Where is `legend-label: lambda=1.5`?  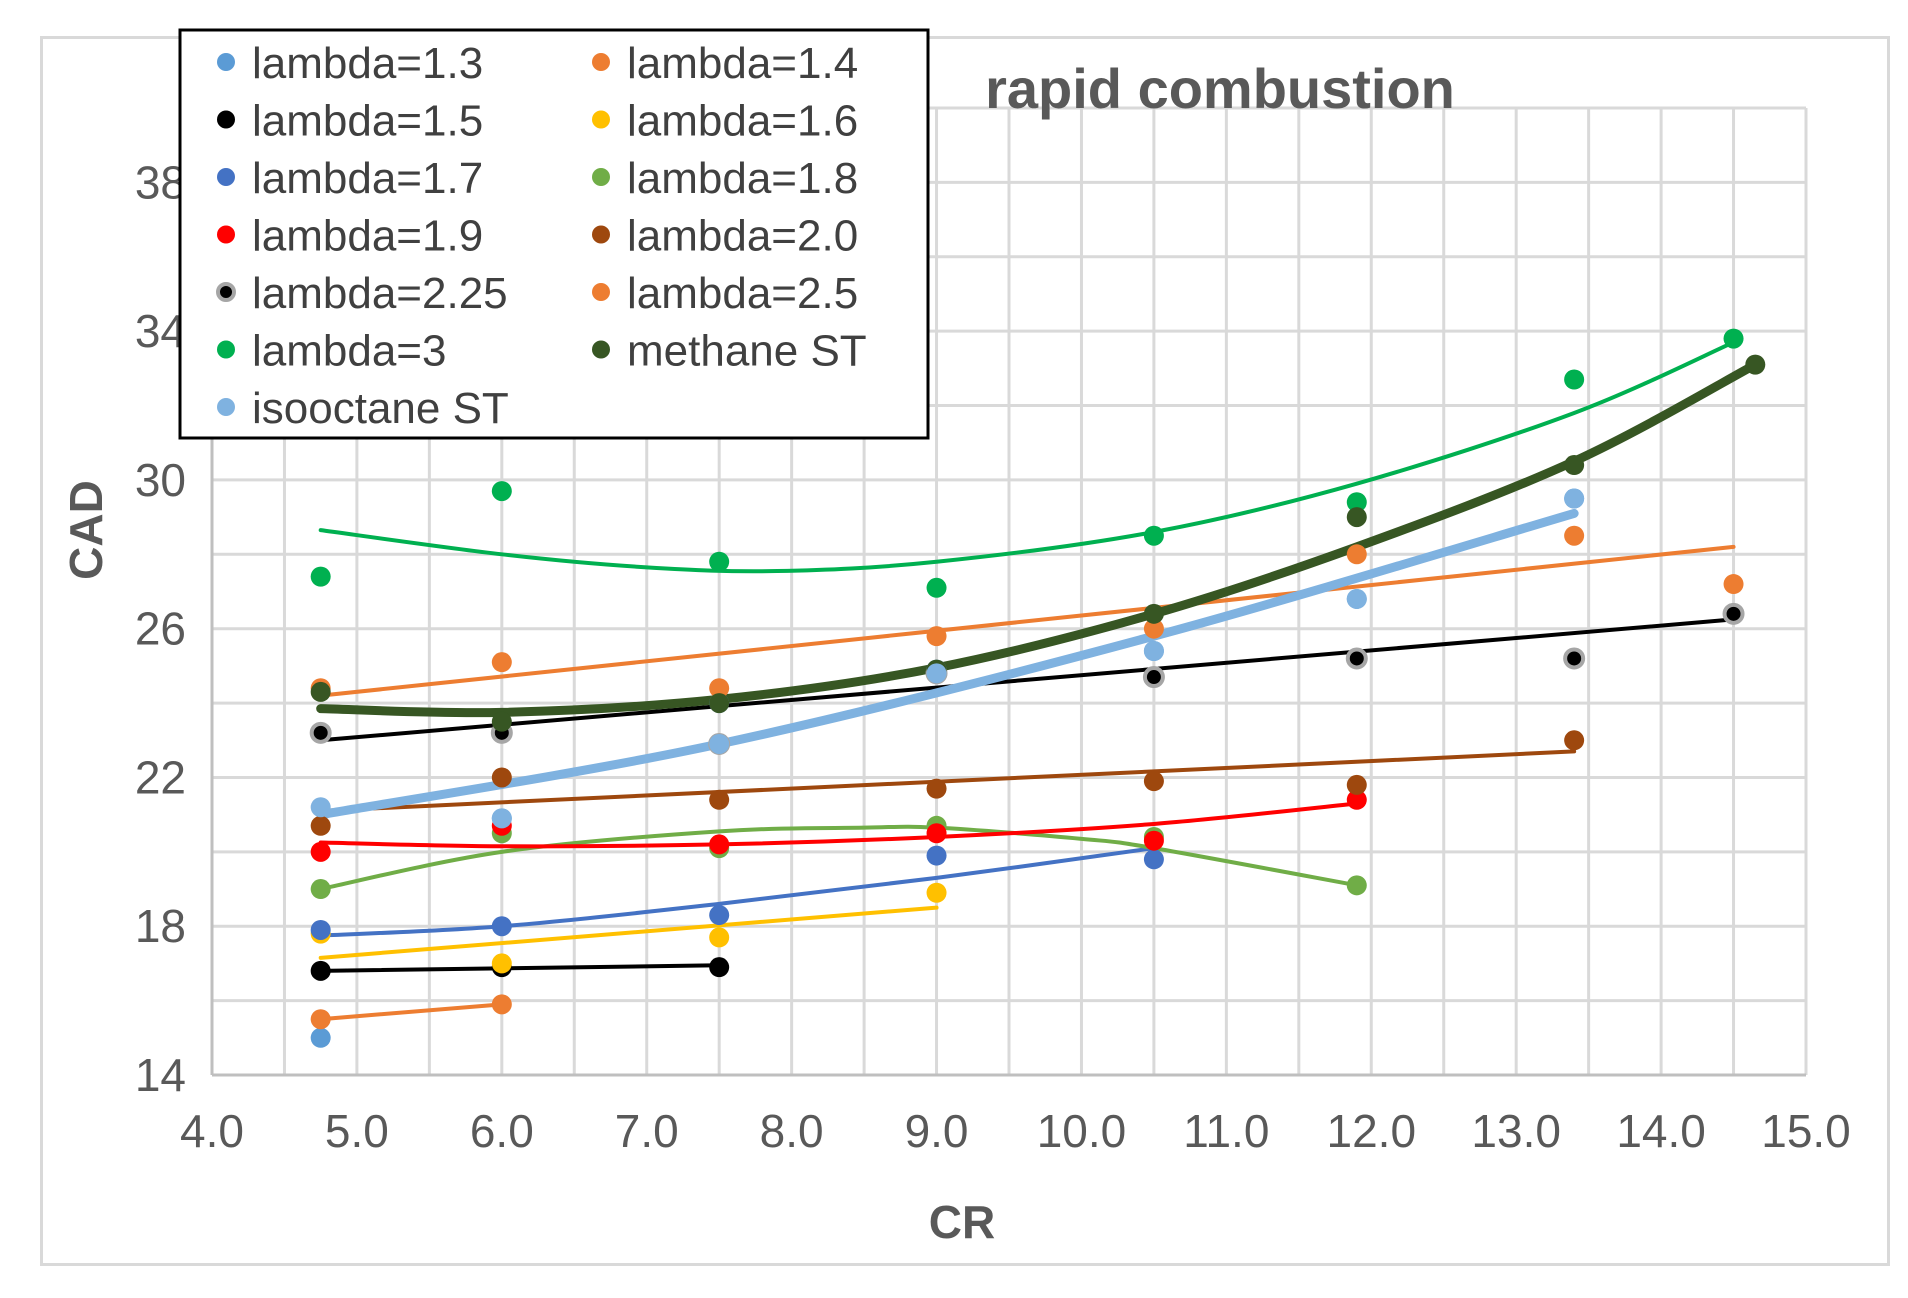
legend-label: lambda=1.5 is located at coordinates (367, 121).